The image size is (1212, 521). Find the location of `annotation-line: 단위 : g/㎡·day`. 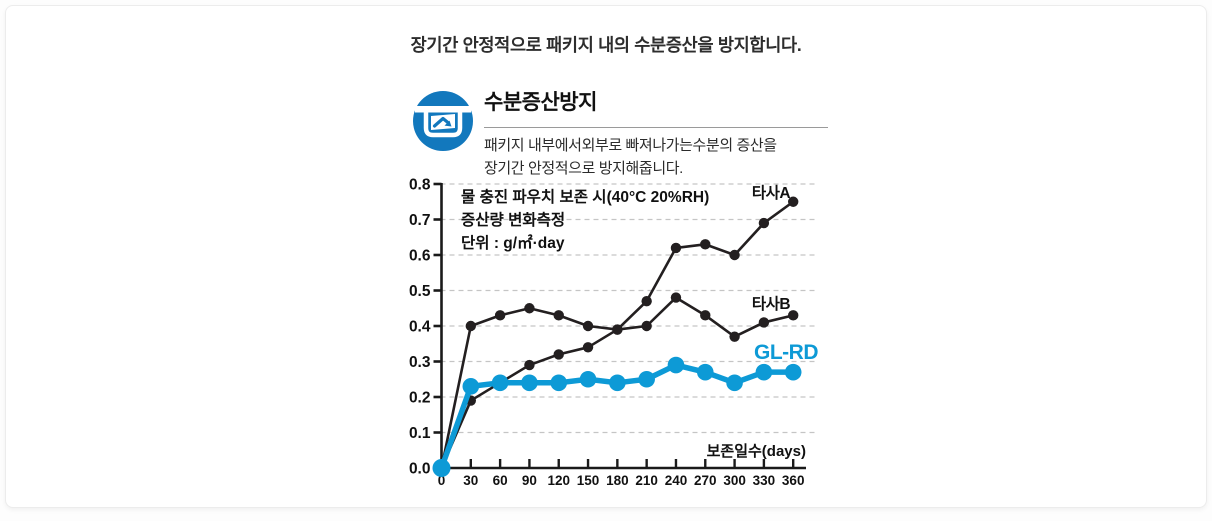

annotation-line: 단위 : g/㎡·day is located at coordinates (513, 242).